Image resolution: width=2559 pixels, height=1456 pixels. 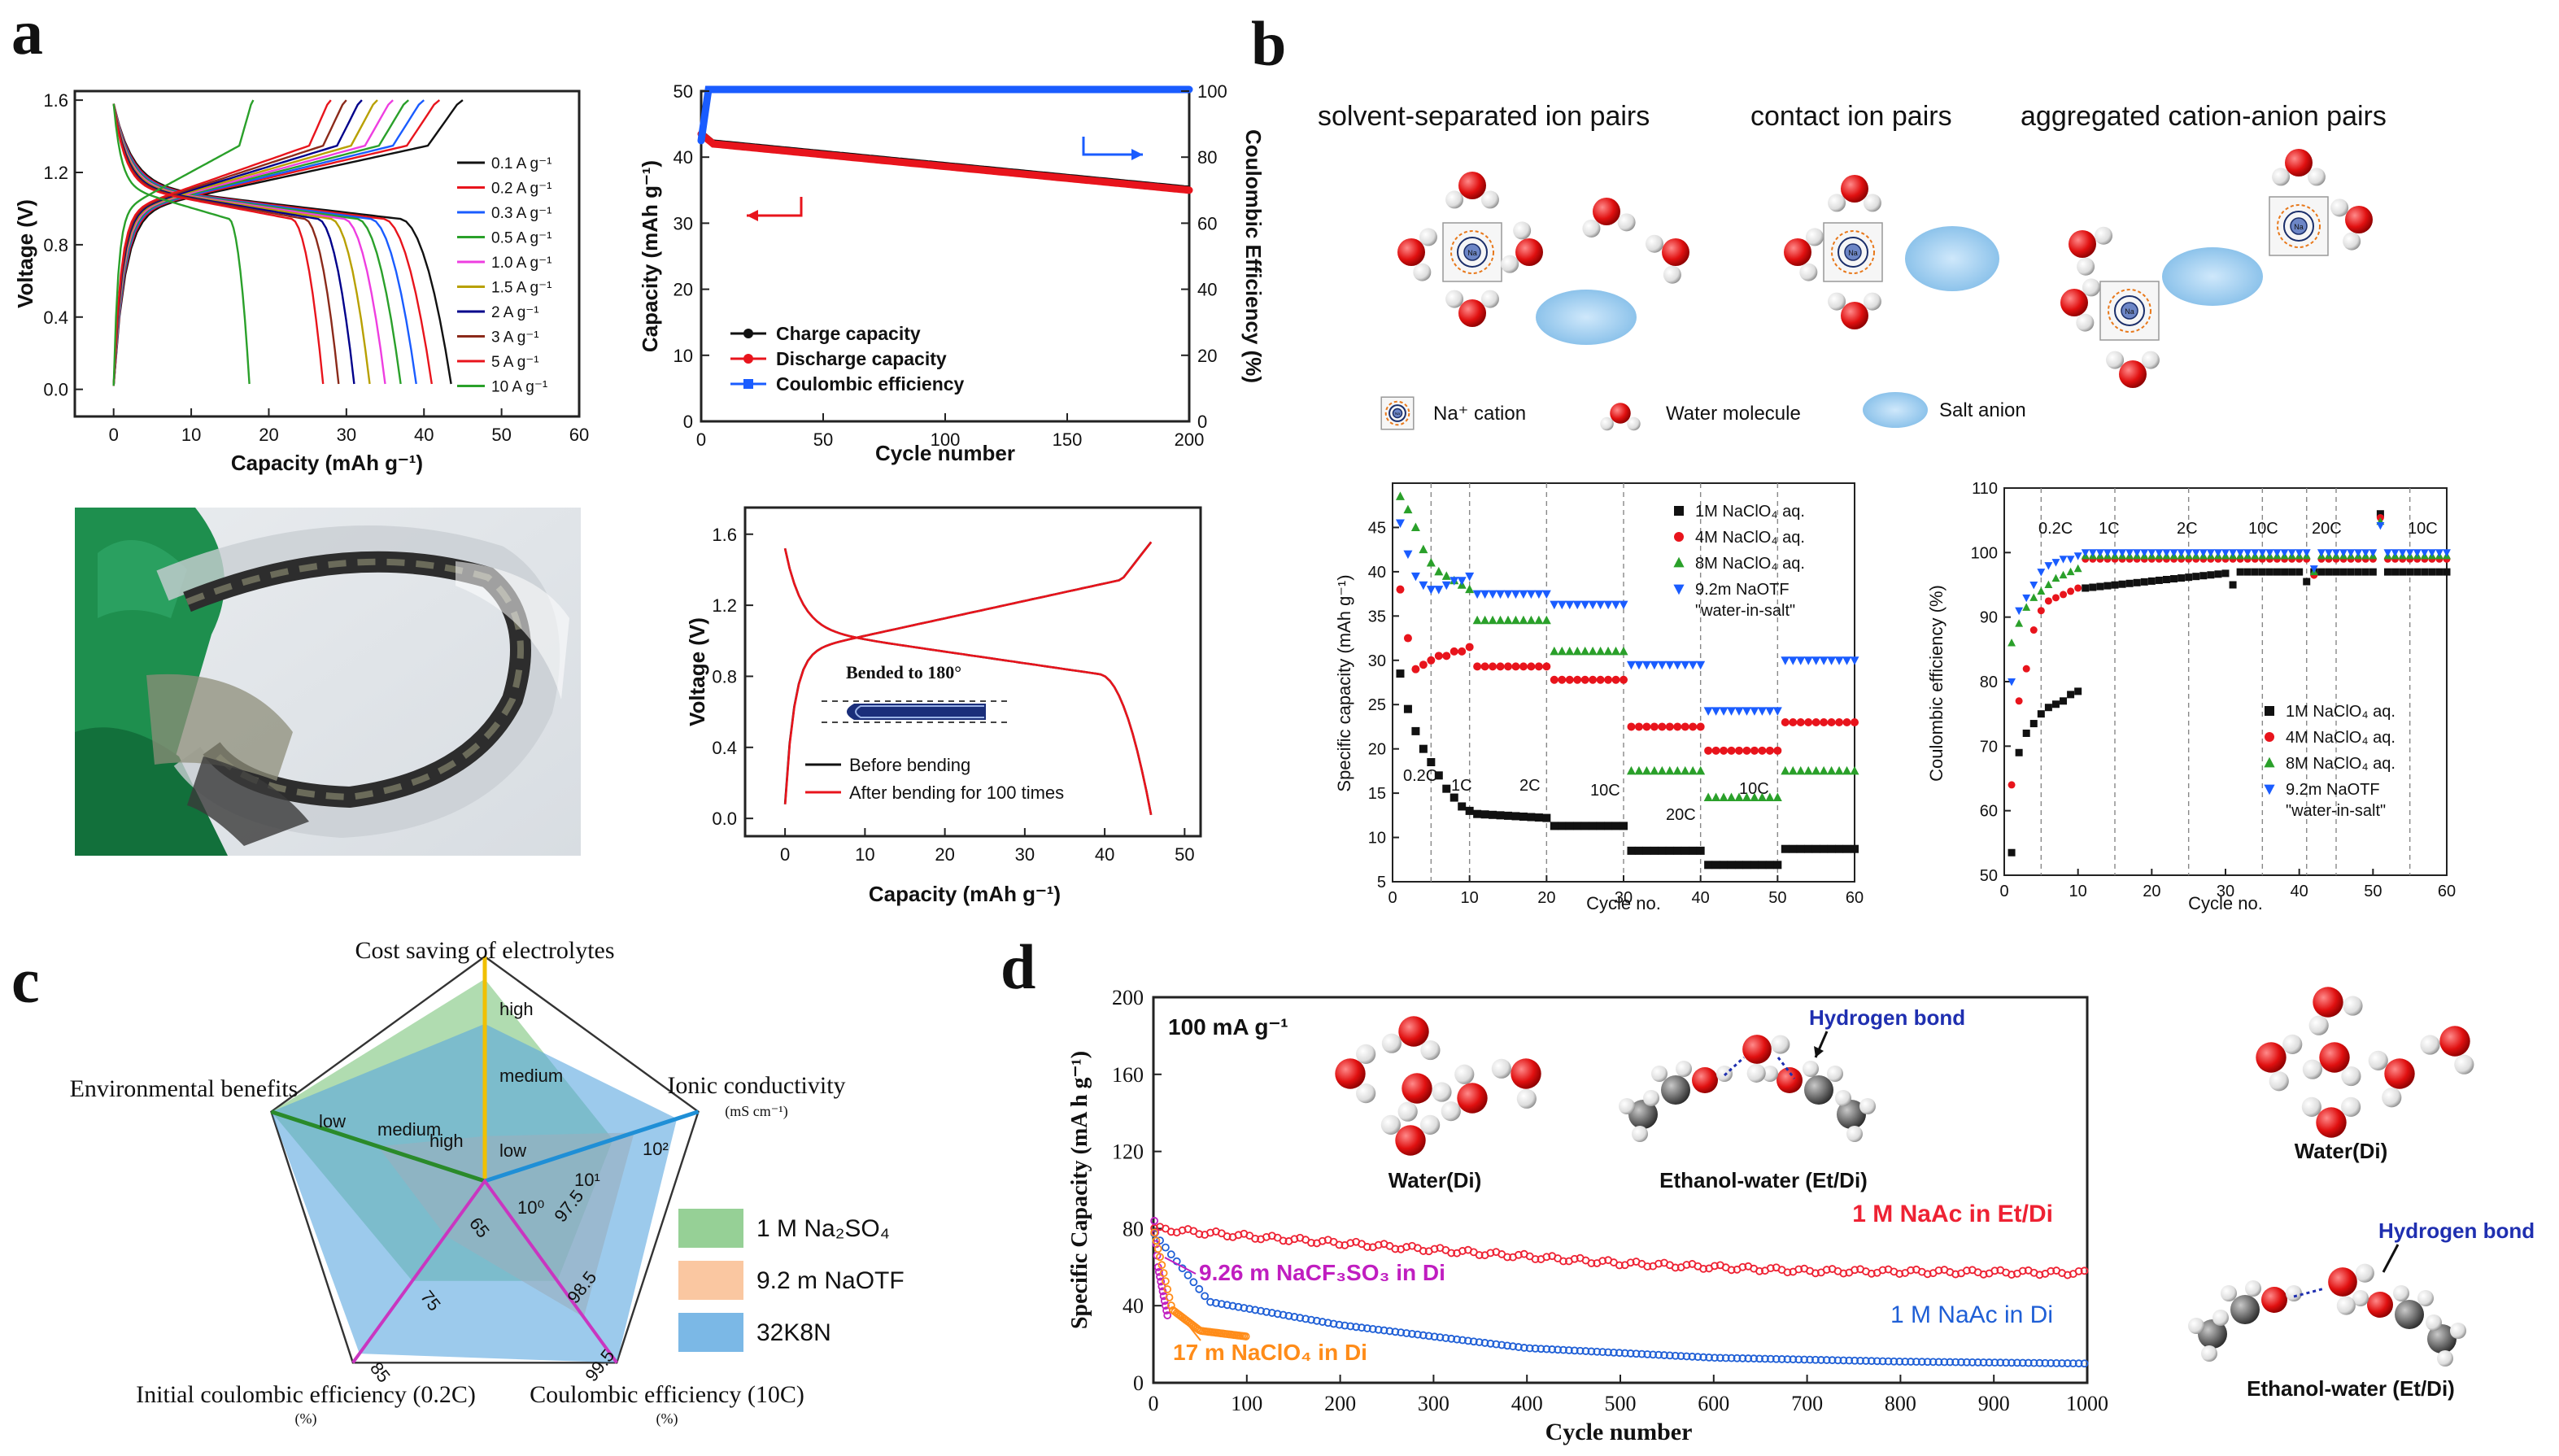 What do you see at coordinates (748, 384) in the screenshot?
I see `a2-legend-marker` at bounding box center [748, 384].